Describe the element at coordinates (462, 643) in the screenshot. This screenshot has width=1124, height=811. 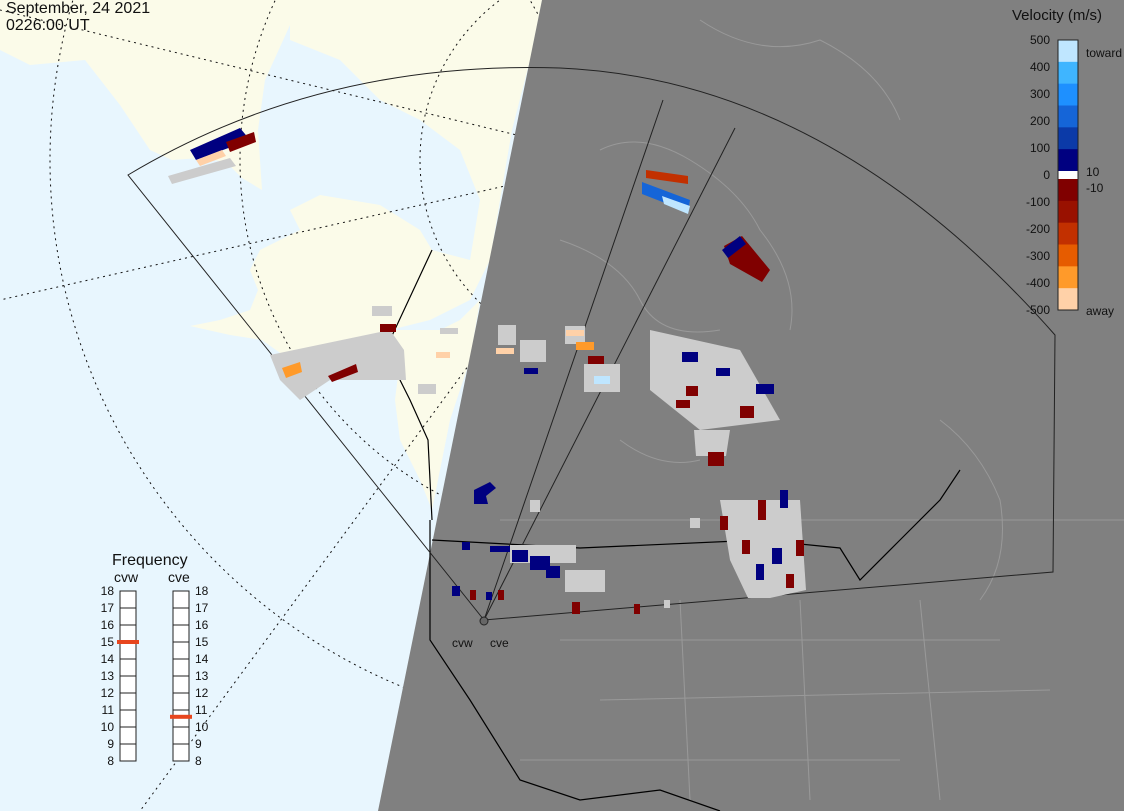
I see `radar-label-cvw: cvw` at that location.